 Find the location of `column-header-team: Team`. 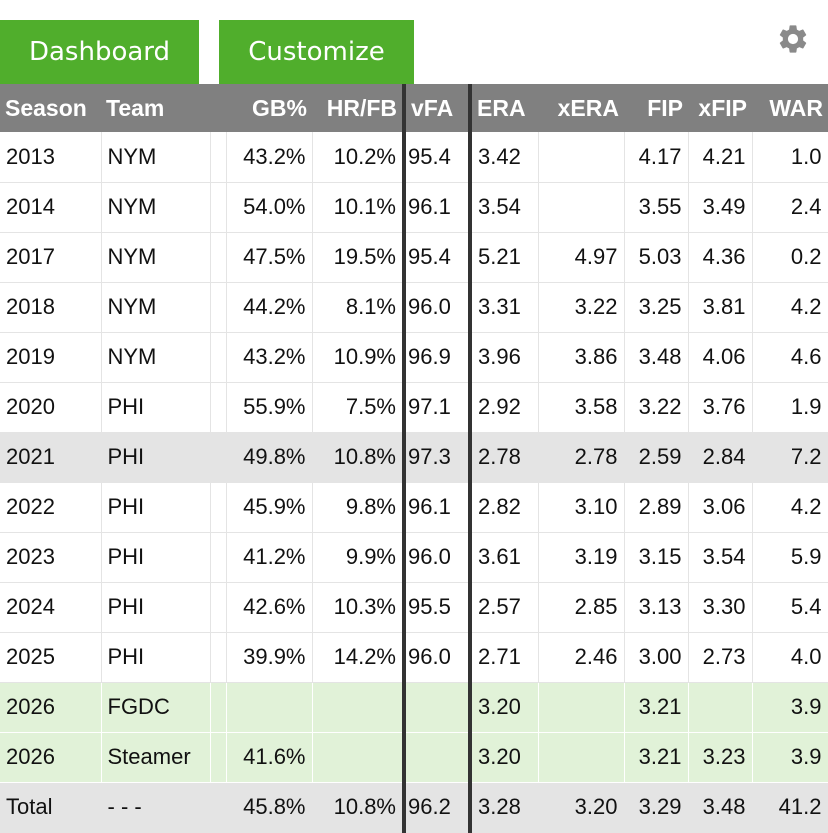

column-header-team: Team is located at coordinates (135, 107).